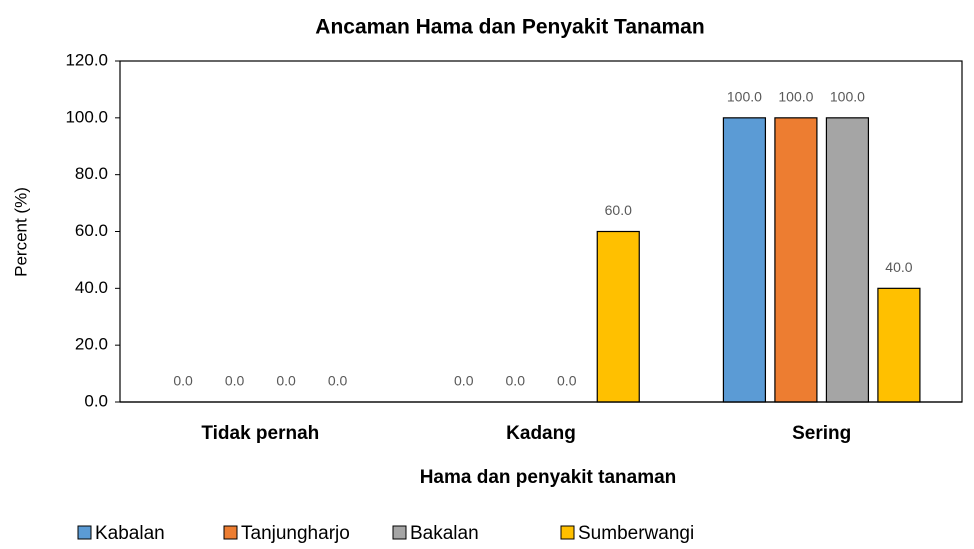 The width and height of the screenshot is (974, 549). I want to click on x-tick-label: Sering, so click(821, 433).